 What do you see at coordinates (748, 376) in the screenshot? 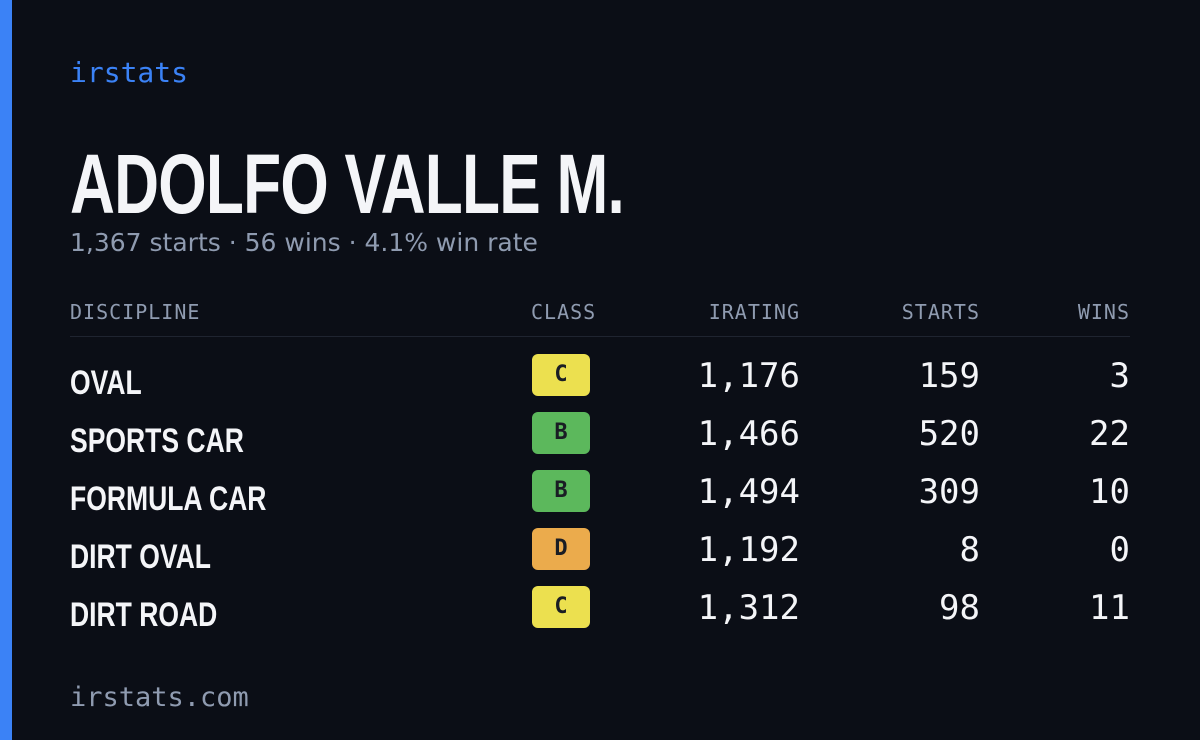
I see `irating: 1,176` at bounding box center [748, 376].